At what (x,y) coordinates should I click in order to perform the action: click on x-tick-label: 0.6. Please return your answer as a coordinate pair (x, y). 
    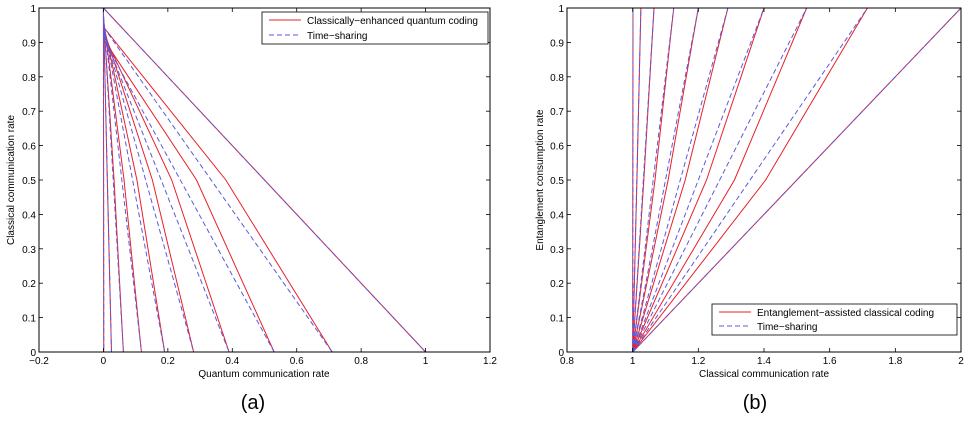
    Looking at the image, I should click on (297, 361).